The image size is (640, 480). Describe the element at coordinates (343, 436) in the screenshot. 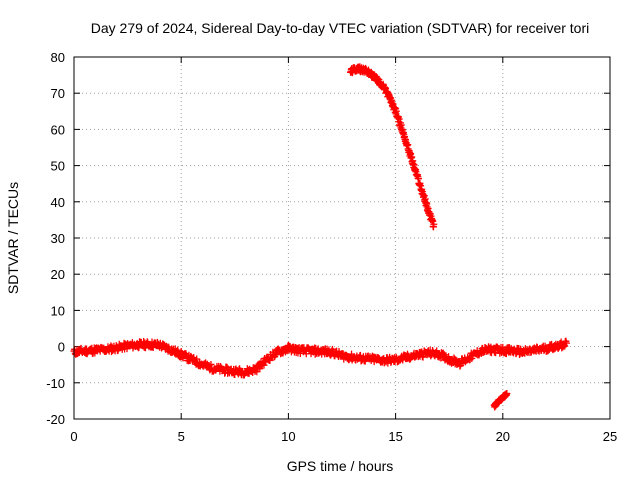

I see `x-tick-labels: 0 5 10 15 20 25` at that location.